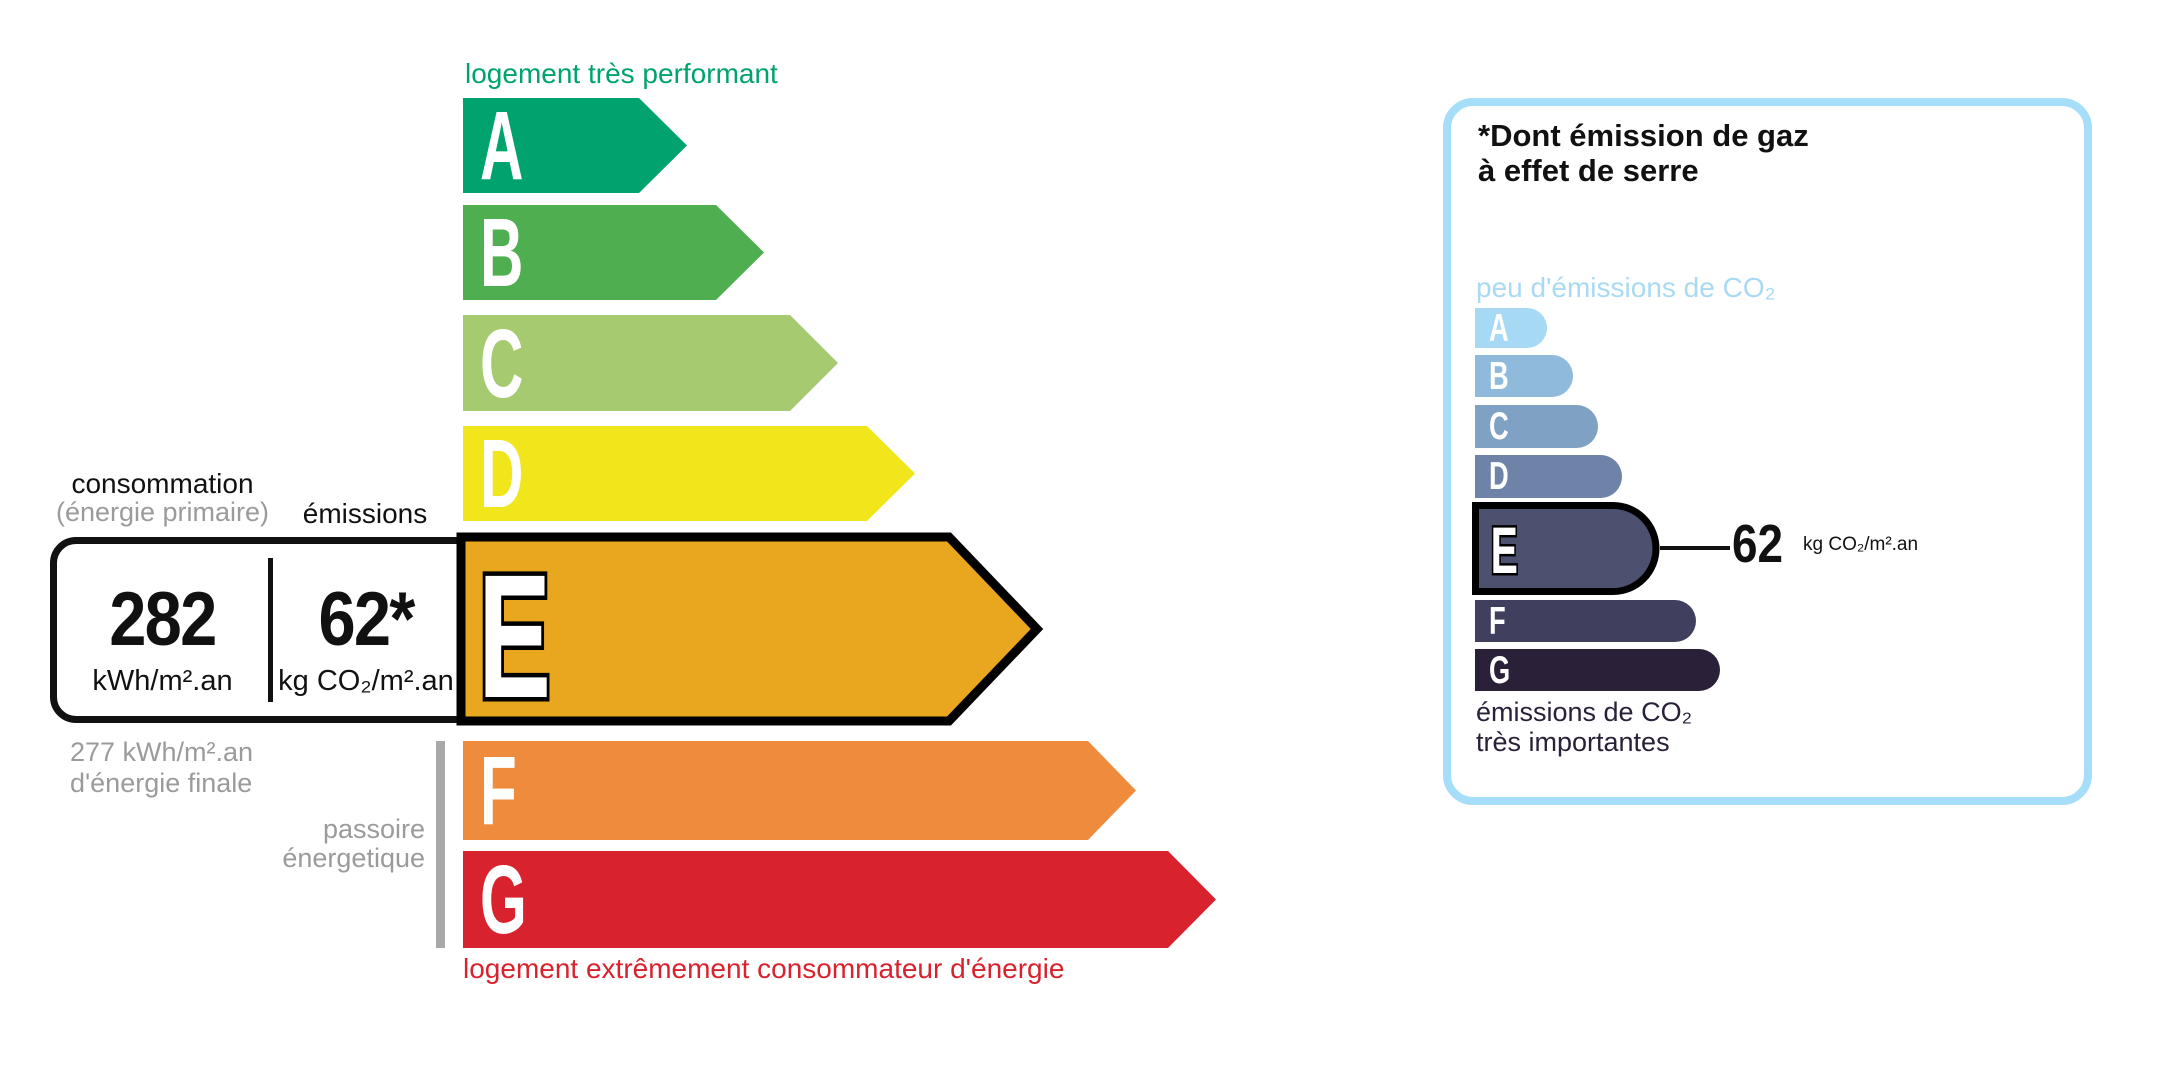 This screenshot has width=2169, height=1079. I want to click on energy-band-b: B, so click(613, 252).